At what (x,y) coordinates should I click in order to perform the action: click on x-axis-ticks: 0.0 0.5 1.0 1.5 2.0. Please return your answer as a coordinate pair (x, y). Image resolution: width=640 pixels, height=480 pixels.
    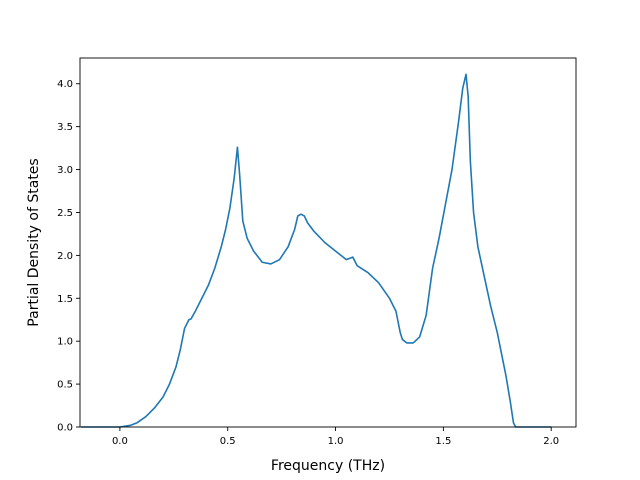
    Looking at the image, I should click on (335, 437).